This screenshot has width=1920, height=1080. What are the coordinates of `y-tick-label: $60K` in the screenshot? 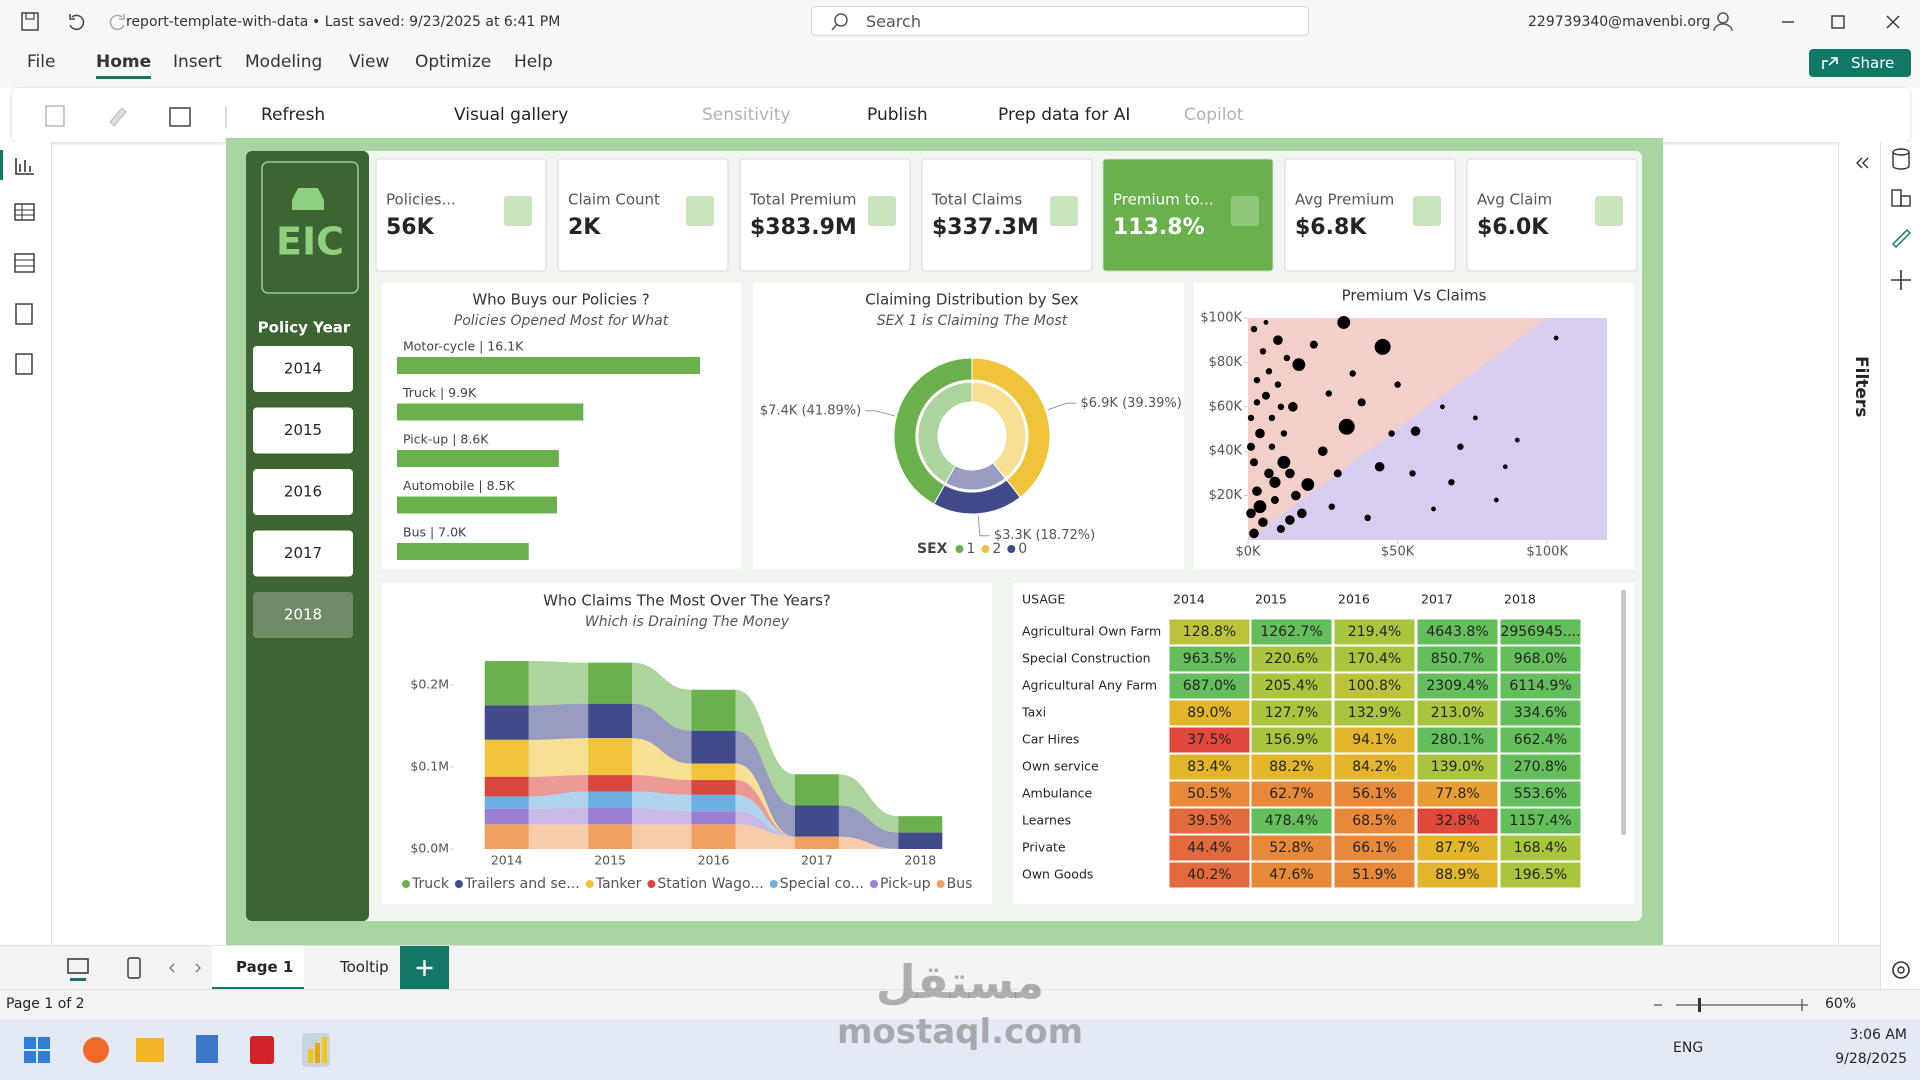 It's located at (1226, 406).